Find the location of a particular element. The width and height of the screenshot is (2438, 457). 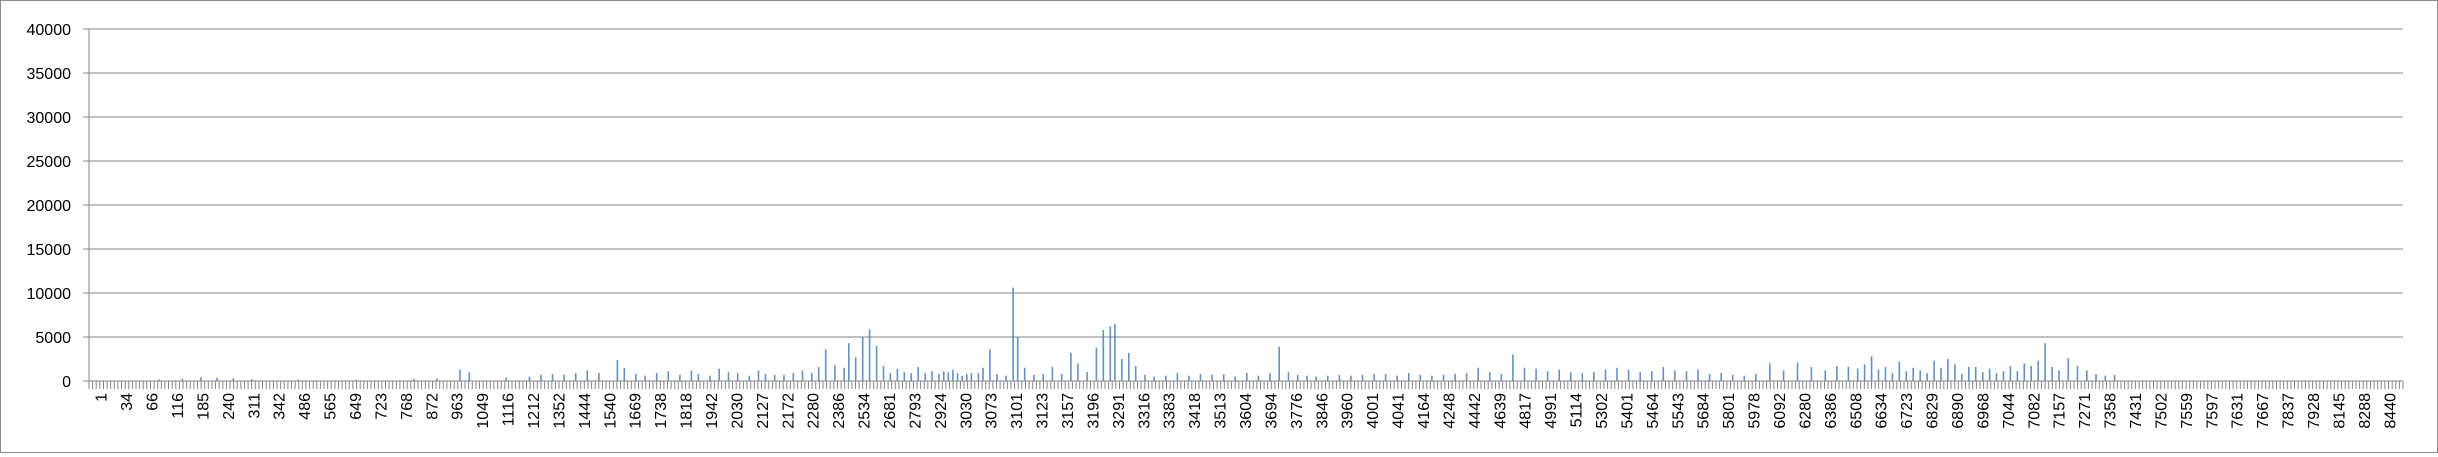

x-tick-label: 963 is located at coordinates (458, 406).